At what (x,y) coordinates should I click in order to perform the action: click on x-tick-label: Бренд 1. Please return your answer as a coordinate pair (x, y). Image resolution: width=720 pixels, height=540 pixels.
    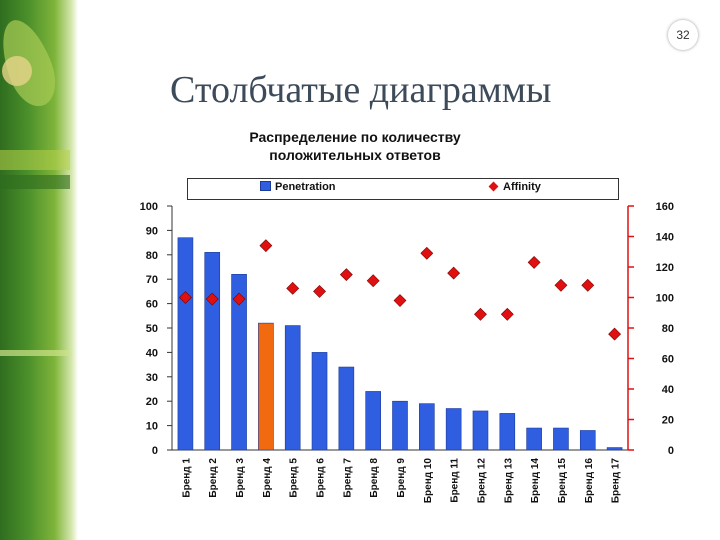
    Looking at the image, I should click on (186, 478).